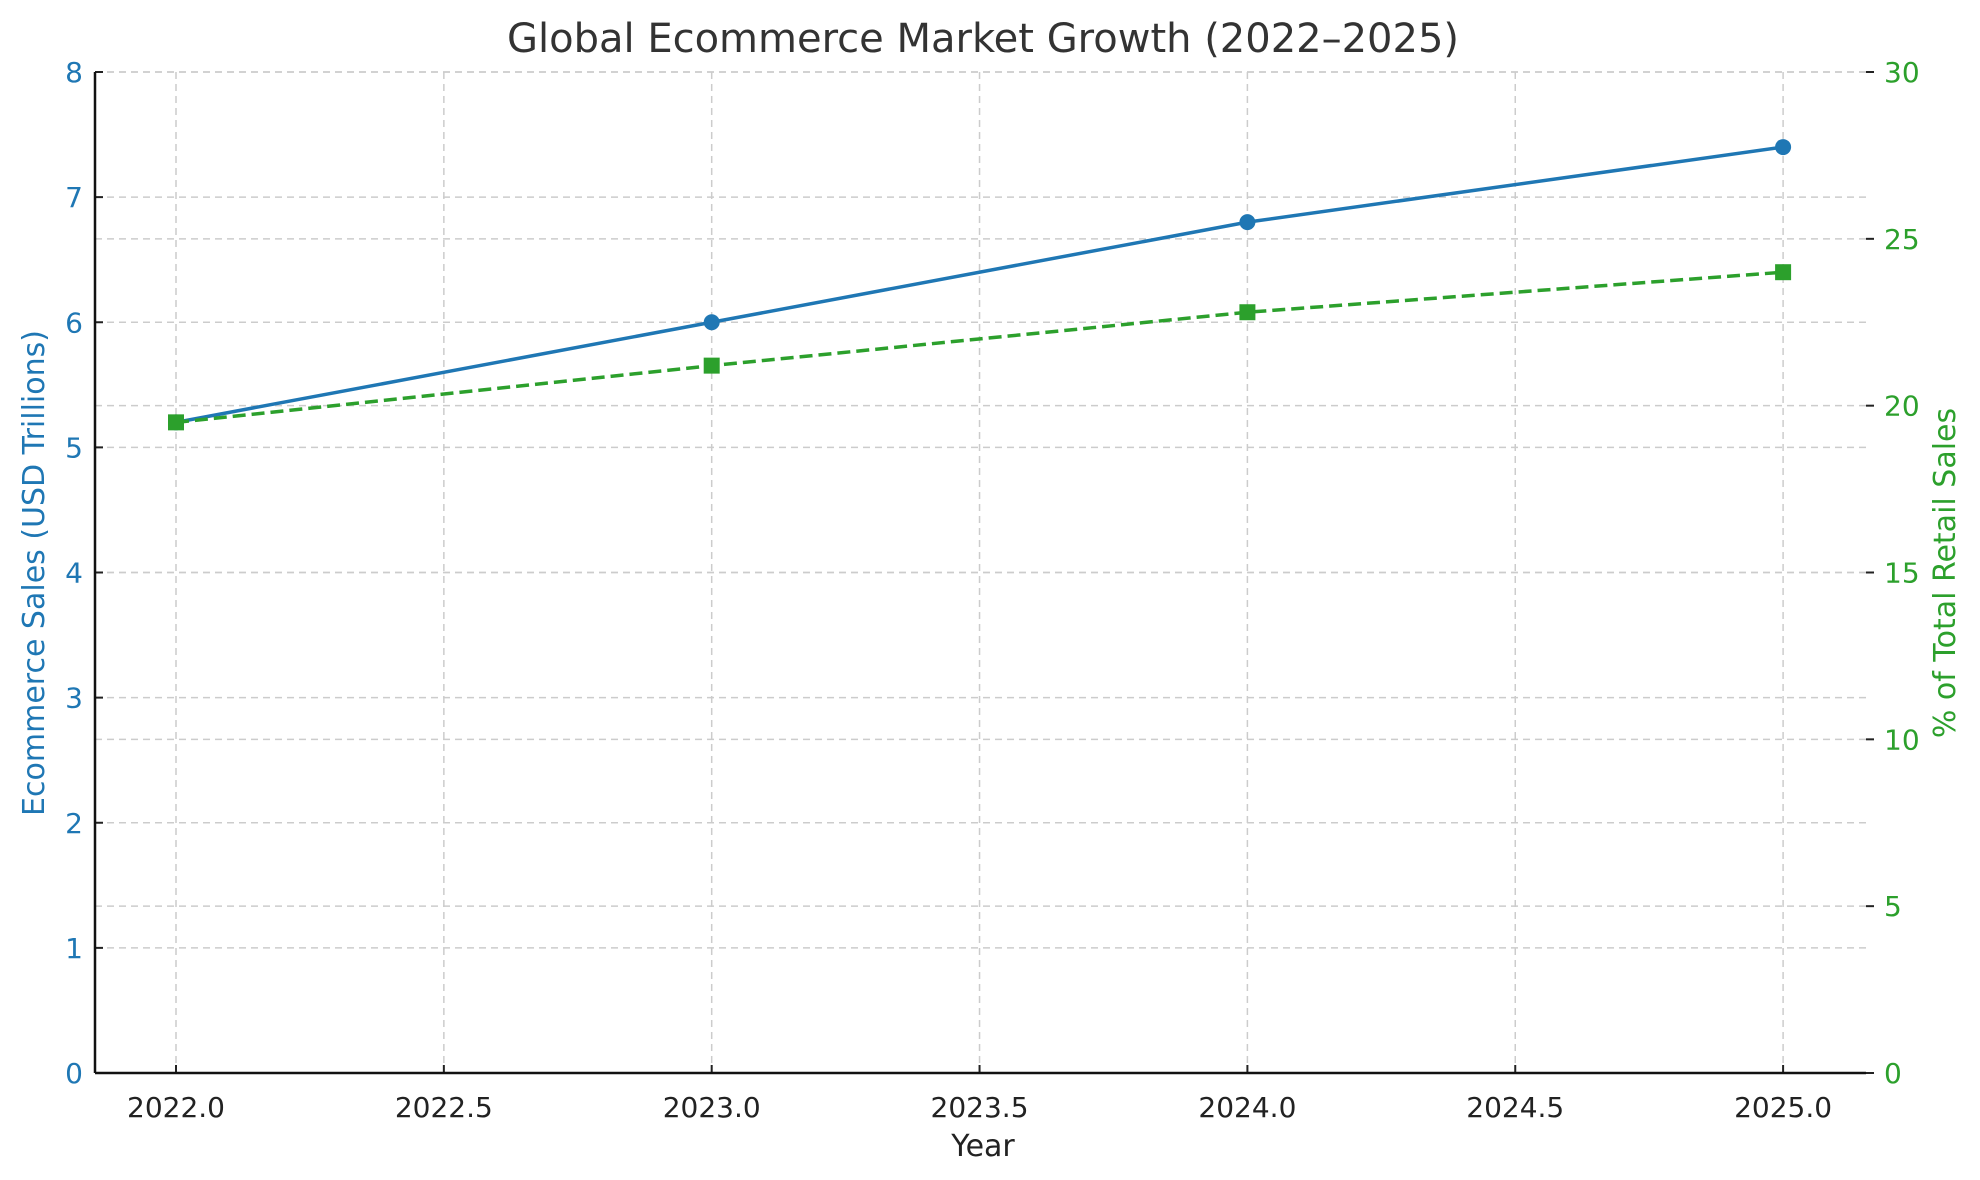 The width and height of the screenshot is (1980, 1180). I want to click on y-axis-label-right: % of Total Retail Sales, so click(1945, 573).